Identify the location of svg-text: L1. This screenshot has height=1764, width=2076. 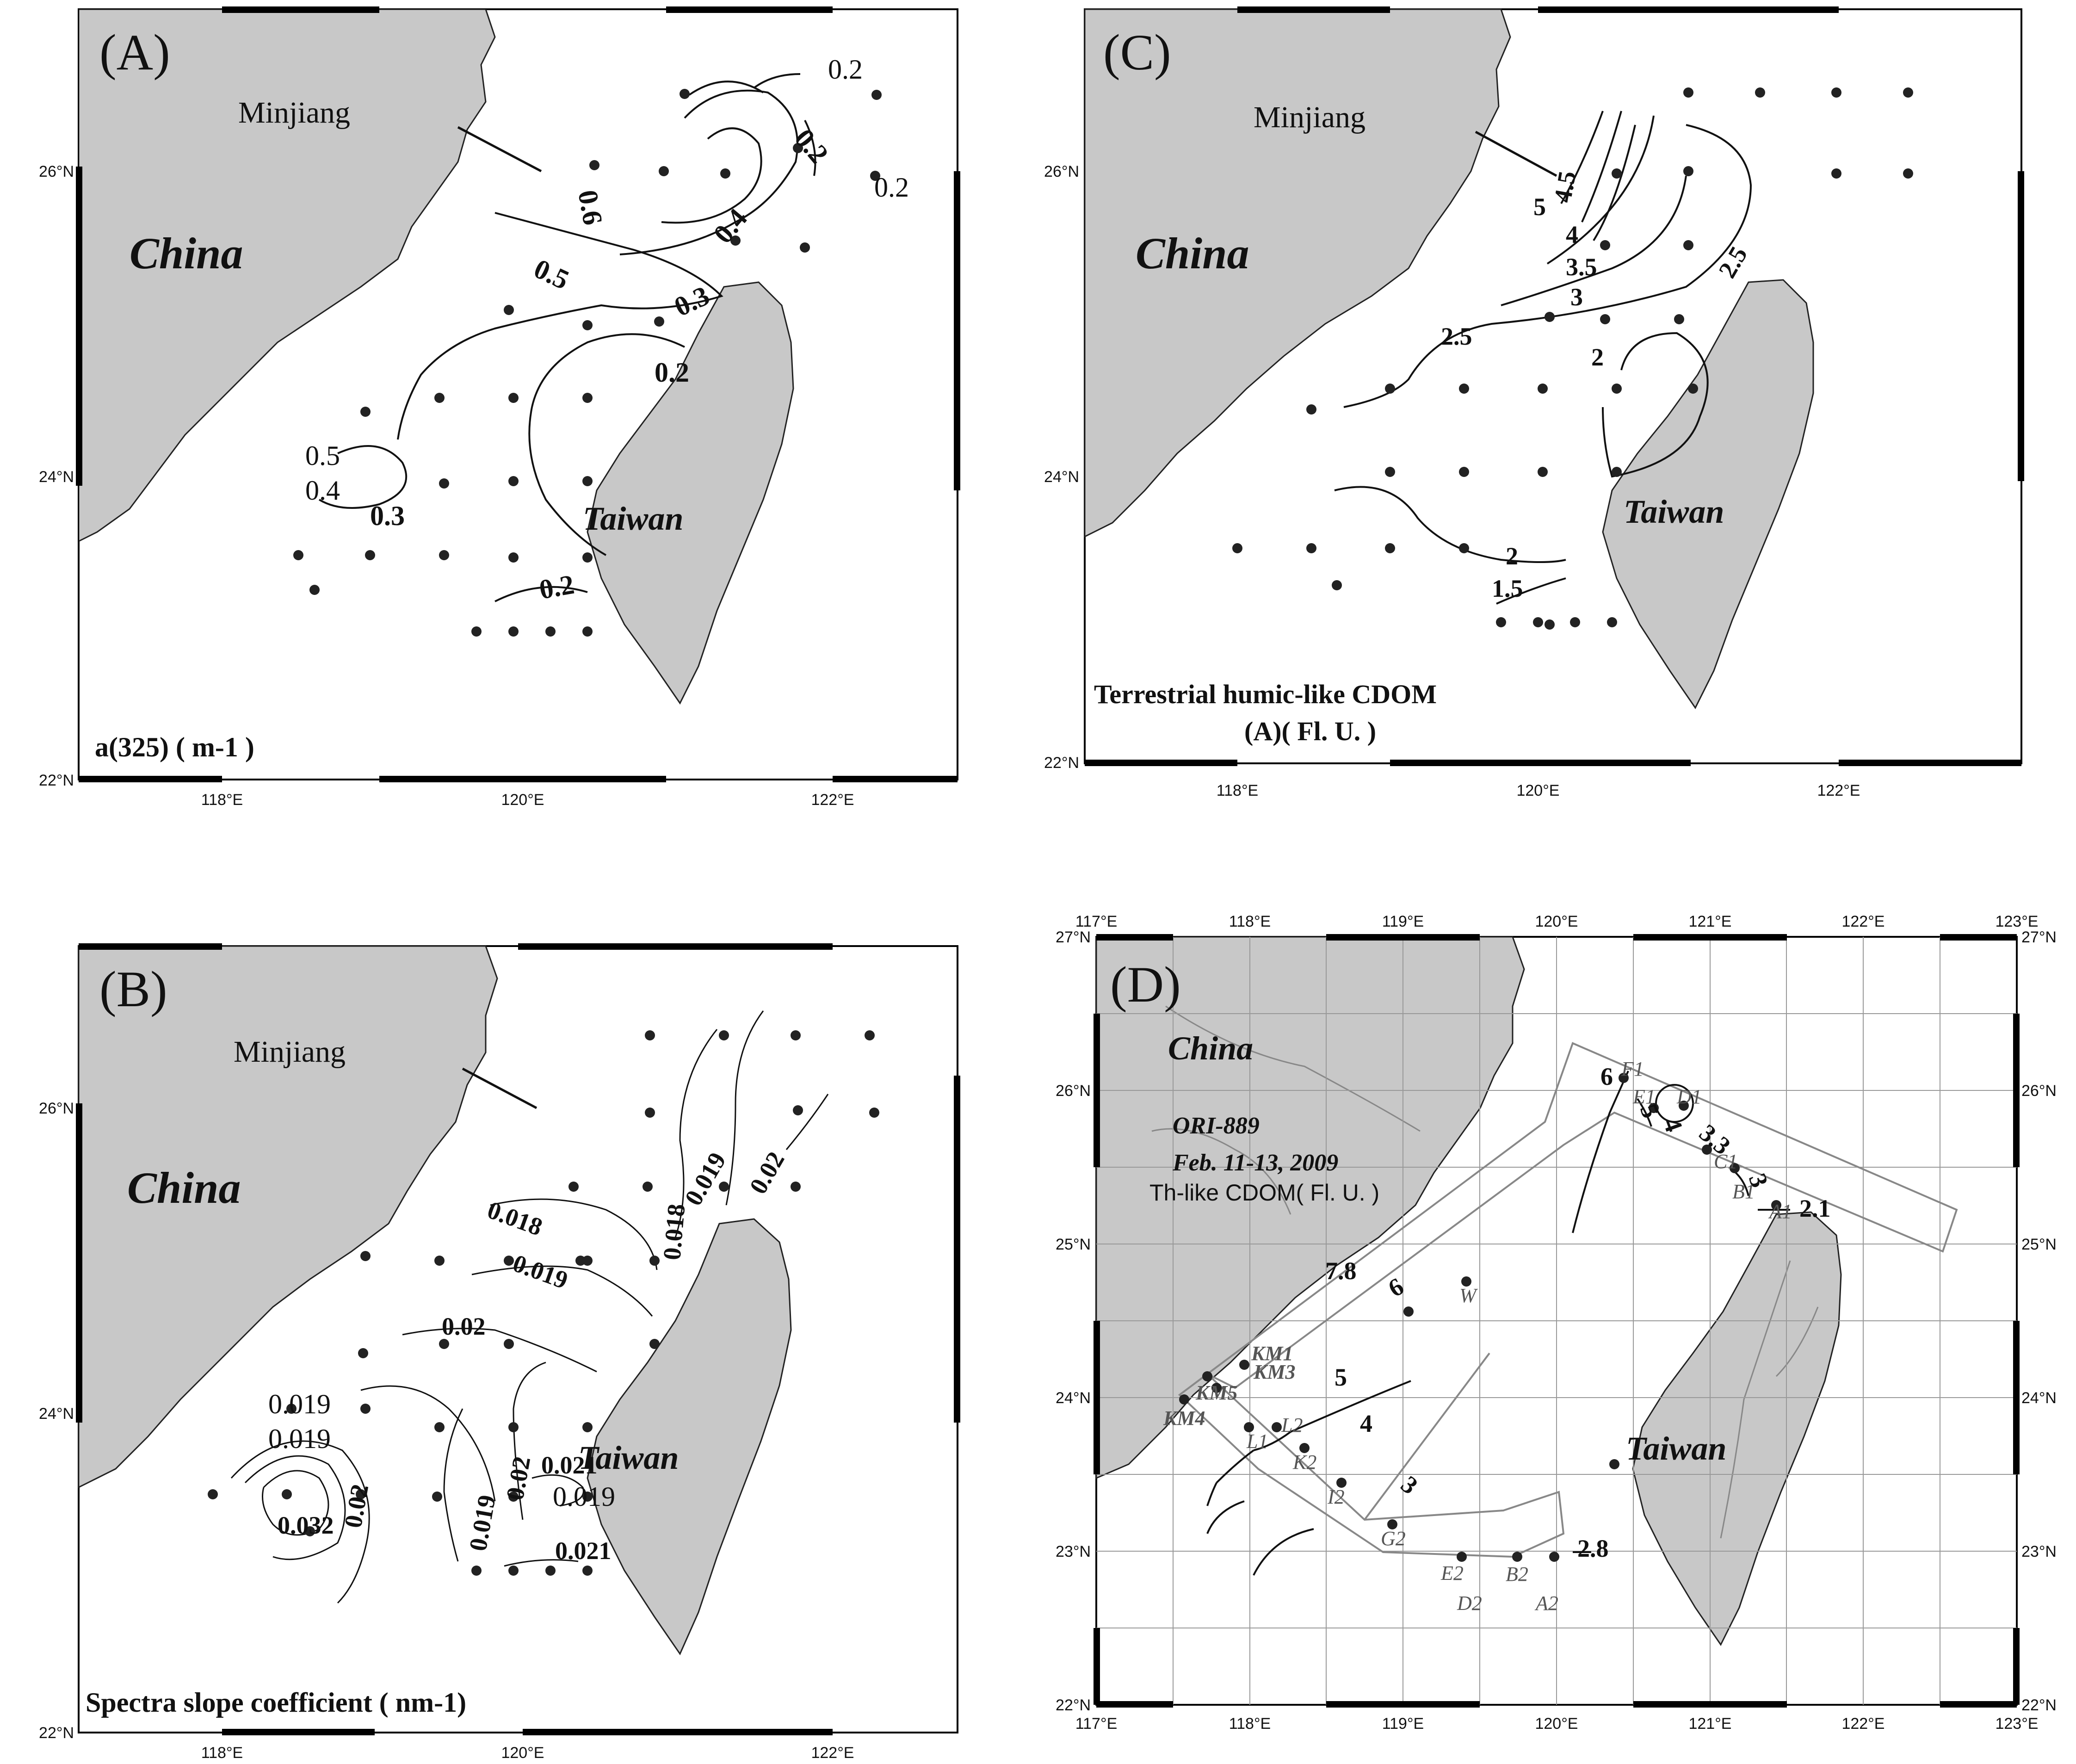
(1257, 1442).